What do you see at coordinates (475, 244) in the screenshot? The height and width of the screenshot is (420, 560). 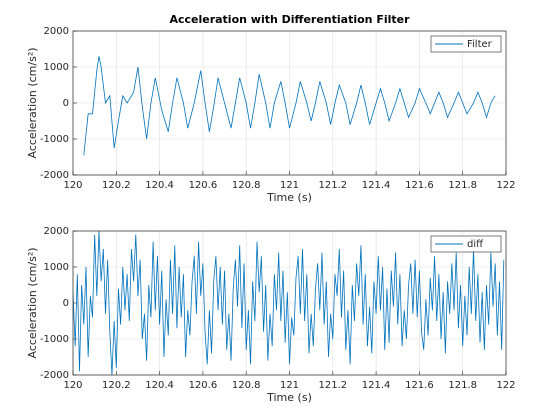 I see `legend-label: diff` at bounding box center [475, 244].